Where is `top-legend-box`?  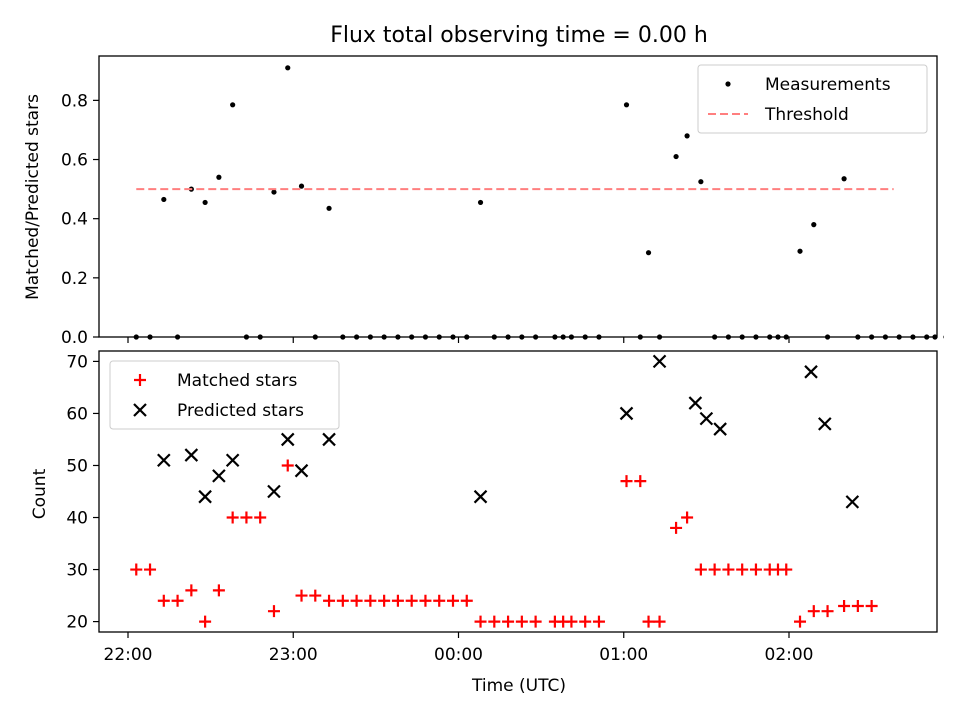 top-legend-box is located at coordinates (812, 99).